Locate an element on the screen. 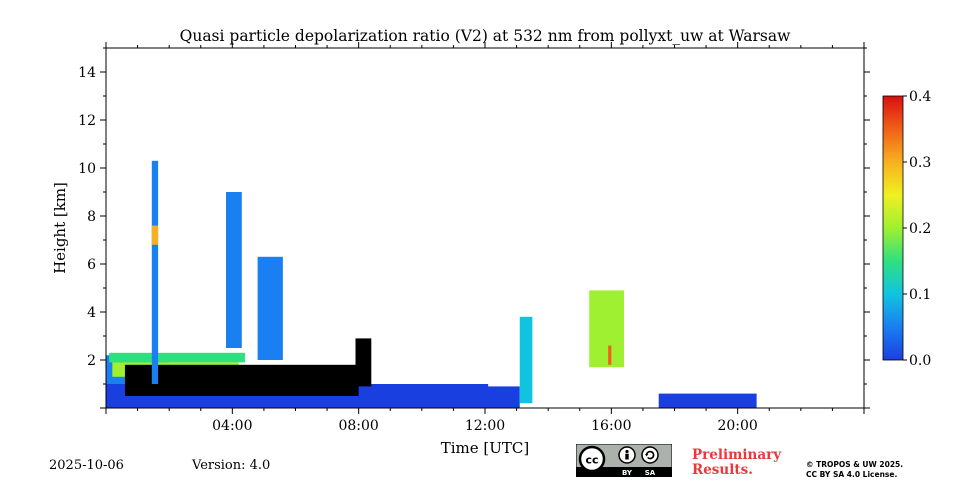 This screenshot has height=481, width=960. colorbar-tick-label: 0.4 is located at coordinates (920, 97).